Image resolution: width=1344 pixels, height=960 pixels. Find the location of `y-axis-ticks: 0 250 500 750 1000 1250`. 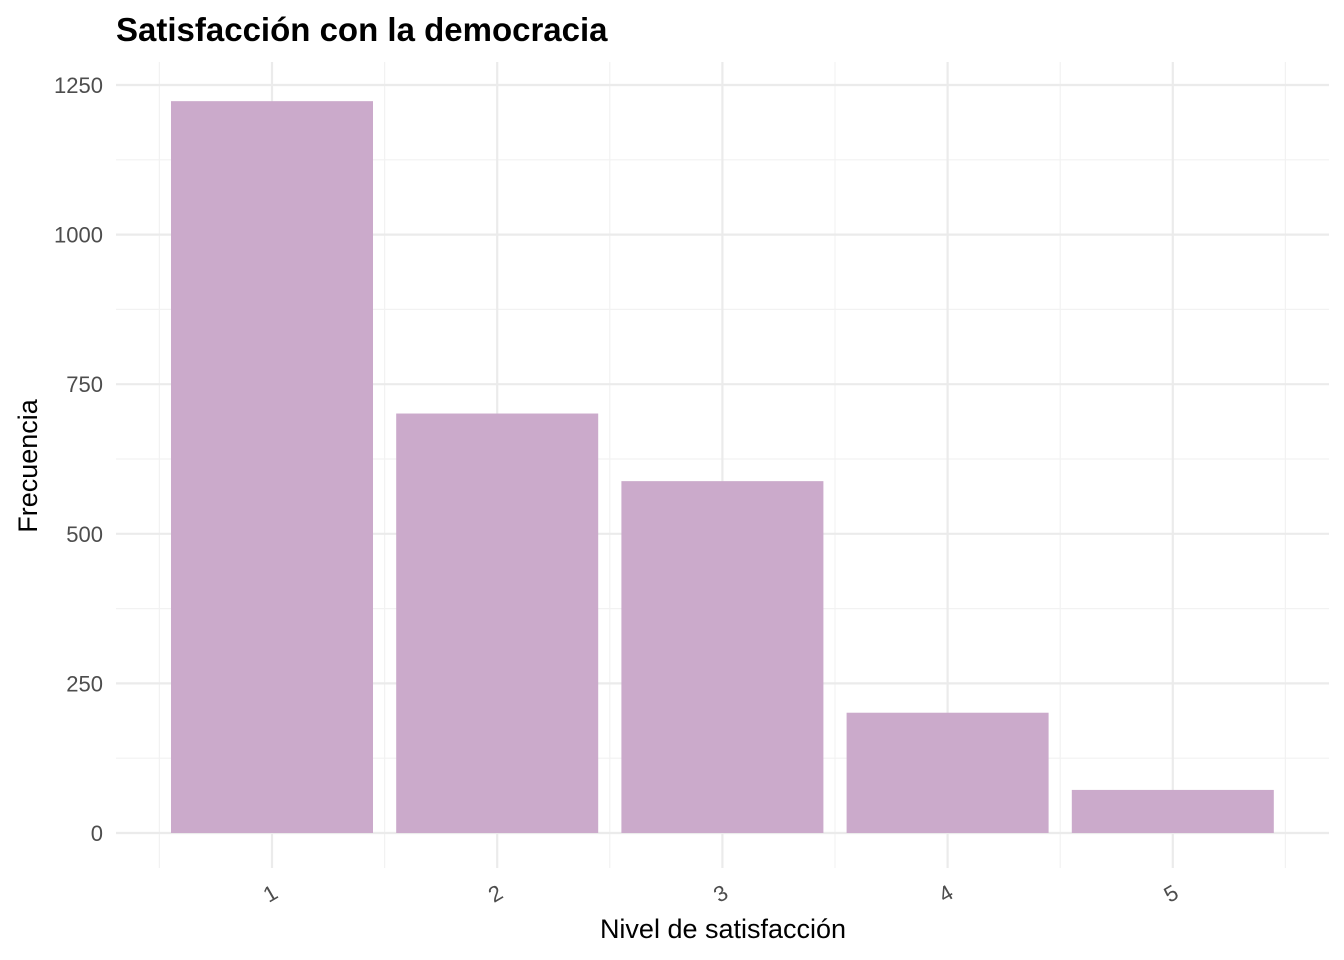

y-axis-ticks: 0 250 500 750 1000 1250 is located at coordinates (78, 459).